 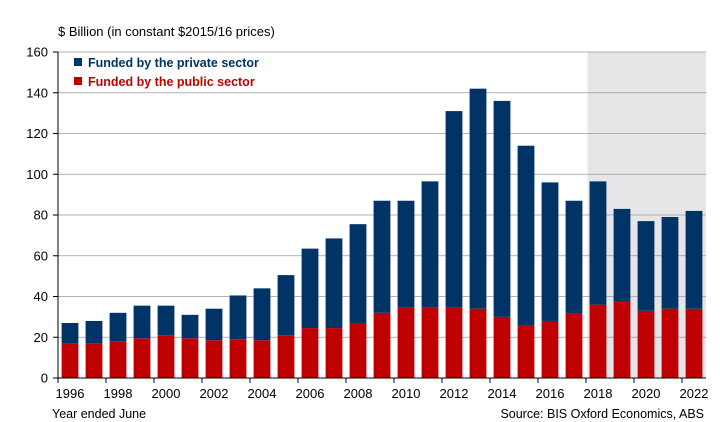 I want to click on bar-private-2017, so click(x=574, y=257).